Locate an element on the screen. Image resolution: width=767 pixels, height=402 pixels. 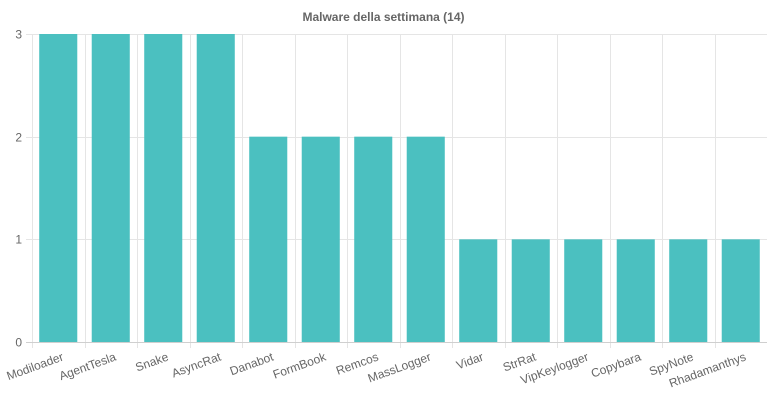
y-tick-label: 1 is located at coordinates (18, 240).